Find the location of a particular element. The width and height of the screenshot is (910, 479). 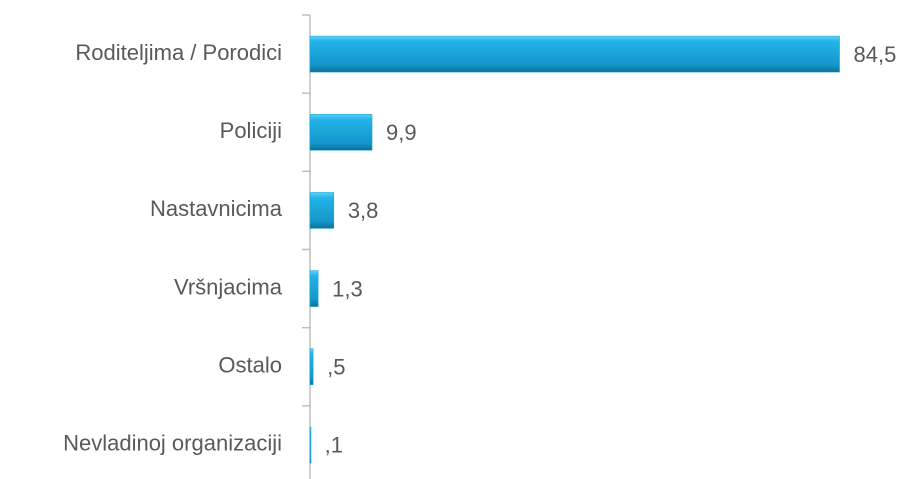

value-label: 9,9 is located at coordinates (401, 132).